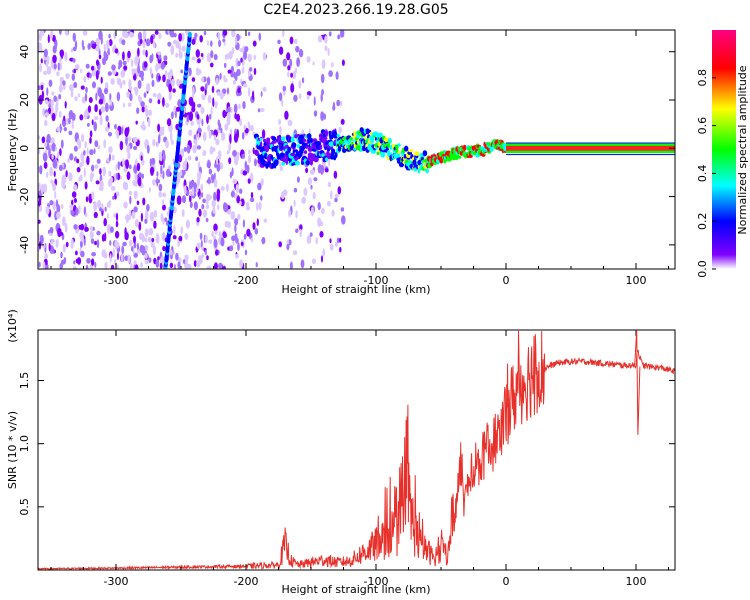 This screenshot has height=600, width=750. Describe the element at coordinates (590, 148) in the screenshot. I see `carrier-band-core` at that location.